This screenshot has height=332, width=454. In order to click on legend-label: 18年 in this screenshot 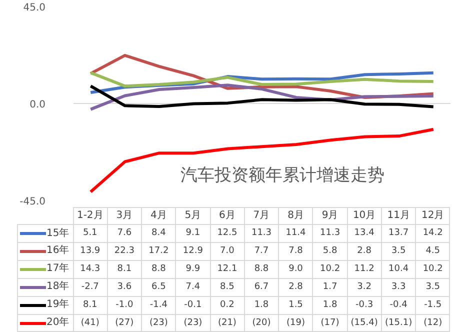, I will do `click(58, 287)`.